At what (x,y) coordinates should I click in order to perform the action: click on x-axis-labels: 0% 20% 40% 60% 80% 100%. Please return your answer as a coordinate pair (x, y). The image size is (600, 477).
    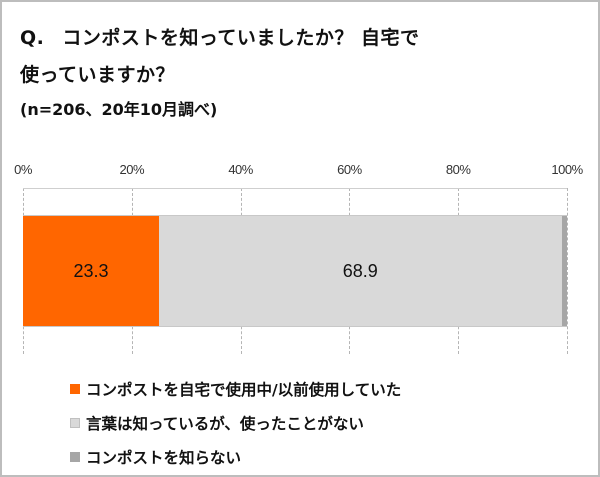
    Looking at the image, I should click on (301, 172).